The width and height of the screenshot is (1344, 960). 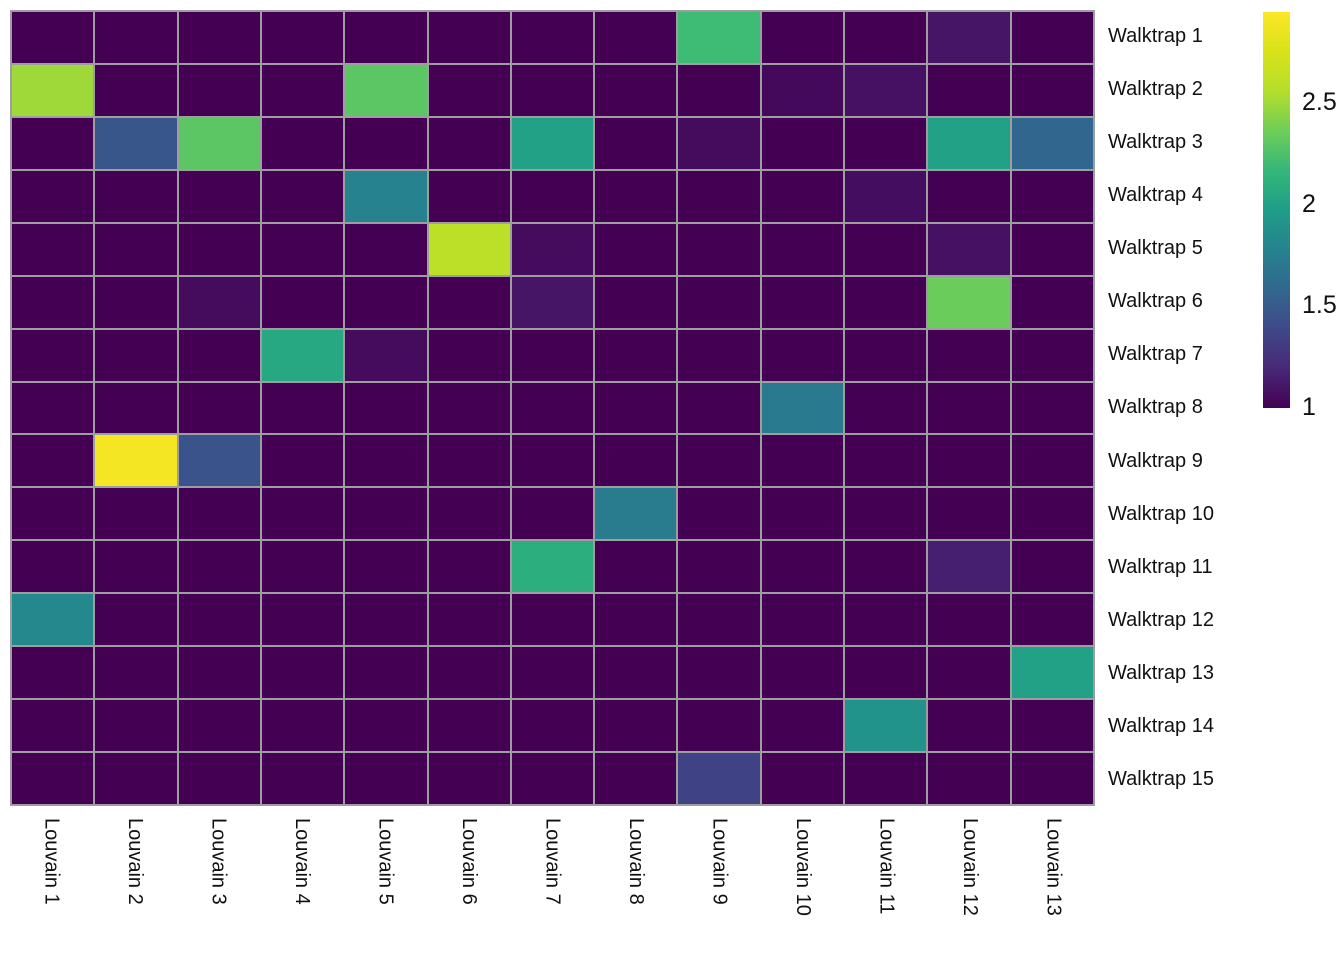 I want to click on row-label: Walktrap 2, so click(x=1155, y=89).